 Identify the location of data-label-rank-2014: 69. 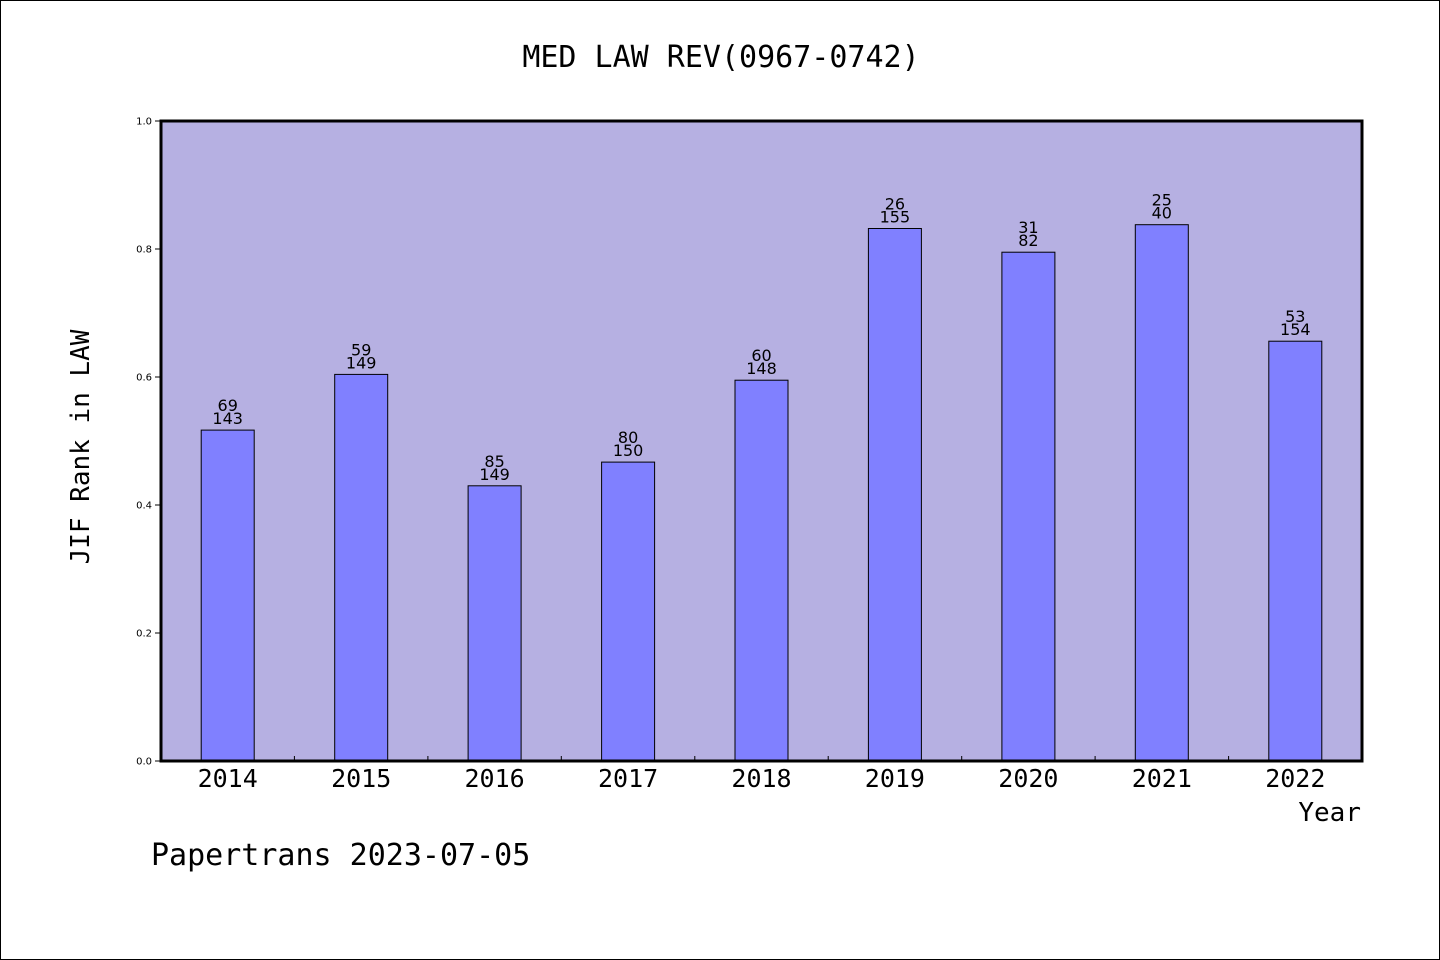
(228, 405).